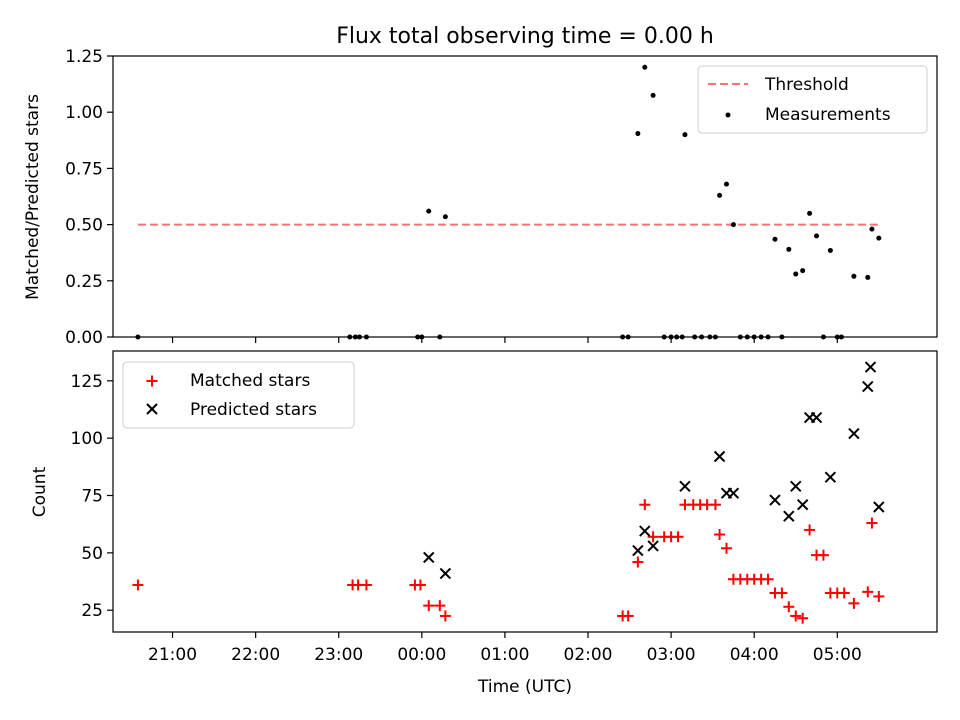 This screenshot has height=720, width=960. Describe the element at coordinates (40, 491) in the screenshot. I see `count-panel-y-axis-label: Count` at that location.